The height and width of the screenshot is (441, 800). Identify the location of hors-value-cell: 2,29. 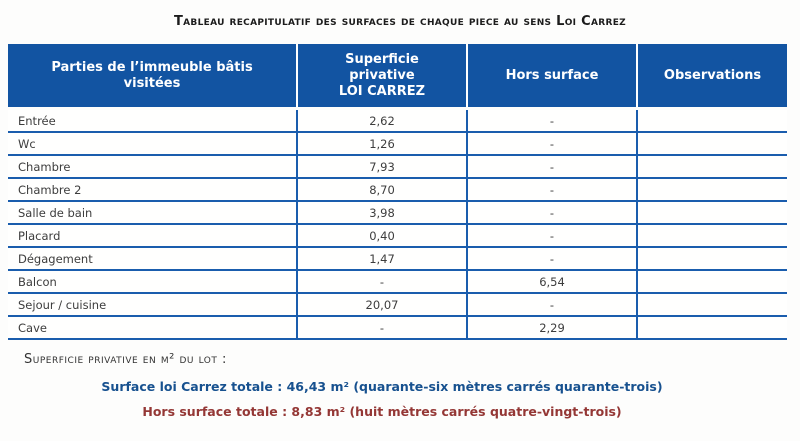
(553, 327).